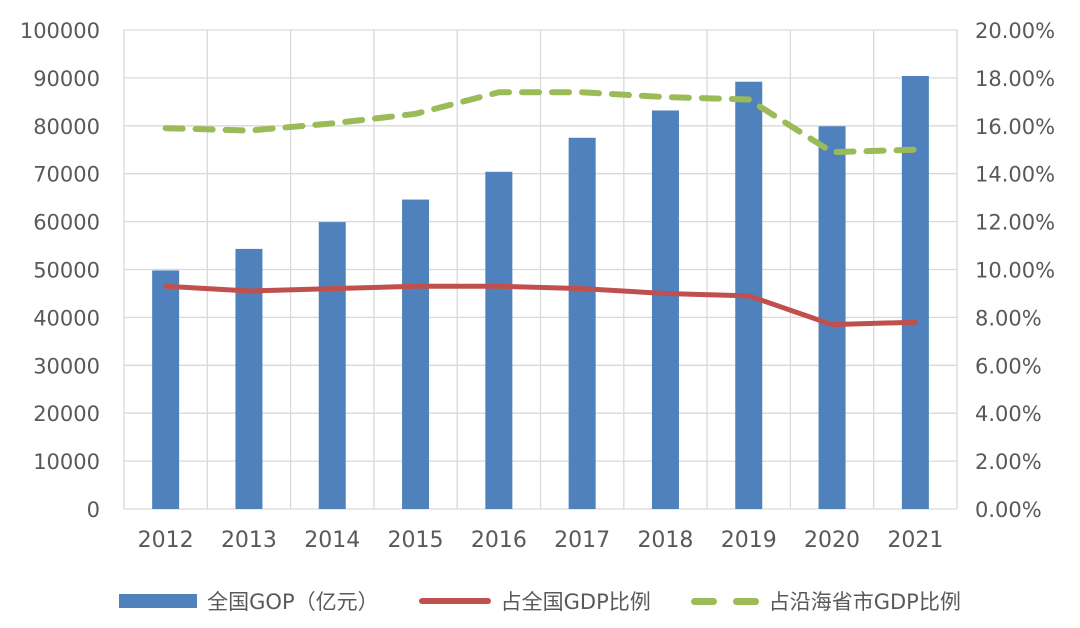  What do you see at coordinates (66, 79) in the screenshot?
I see `left-axis-tick-label: 90000` at bounding box center [66, 79].